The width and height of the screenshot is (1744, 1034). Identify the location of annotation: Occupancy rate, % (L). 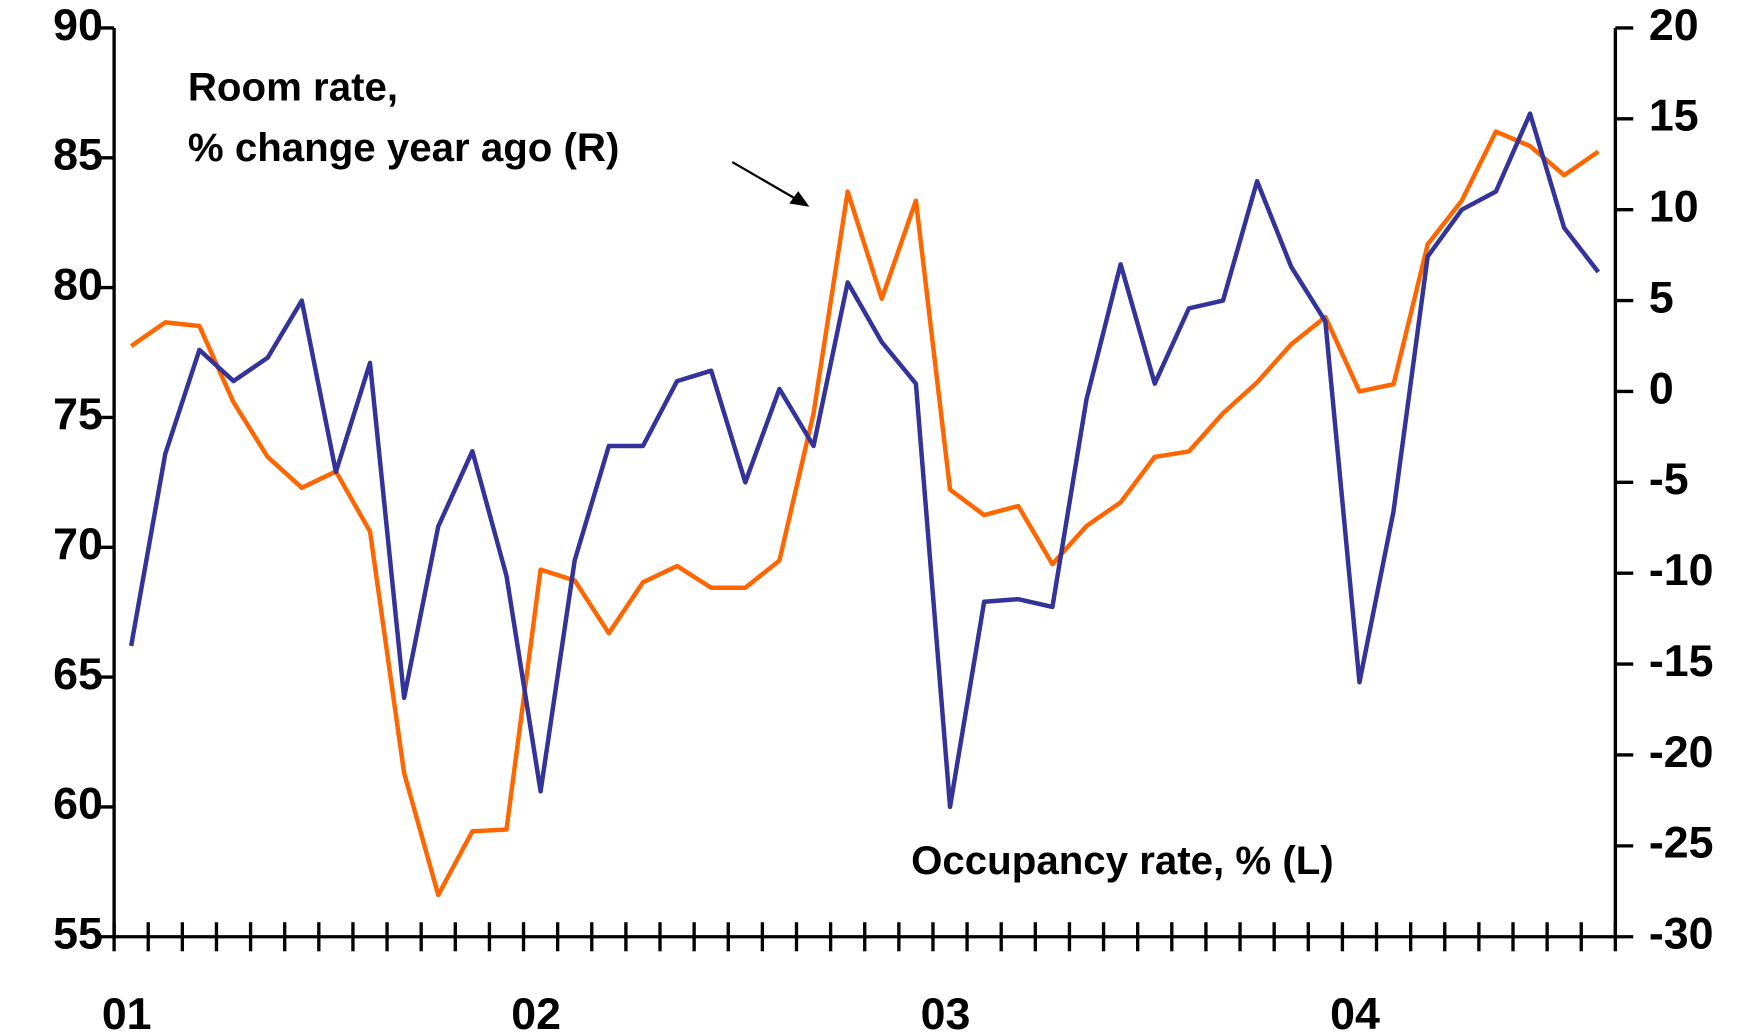
(1122, 860).